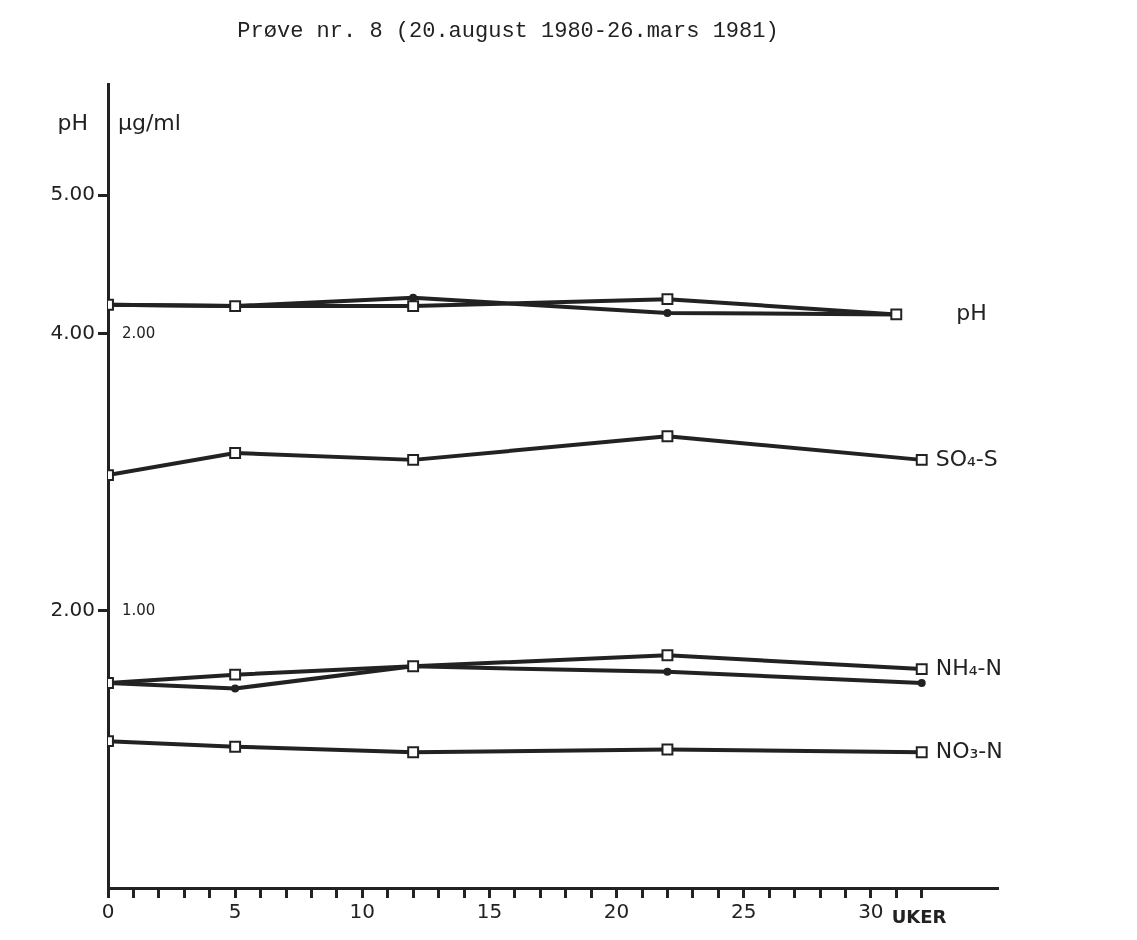 The width and height of the screenshot is (1137, 940). Describe the element at coordinates (966, 458) in the screenshot. I see `series-label: SO₄-S` at that location.